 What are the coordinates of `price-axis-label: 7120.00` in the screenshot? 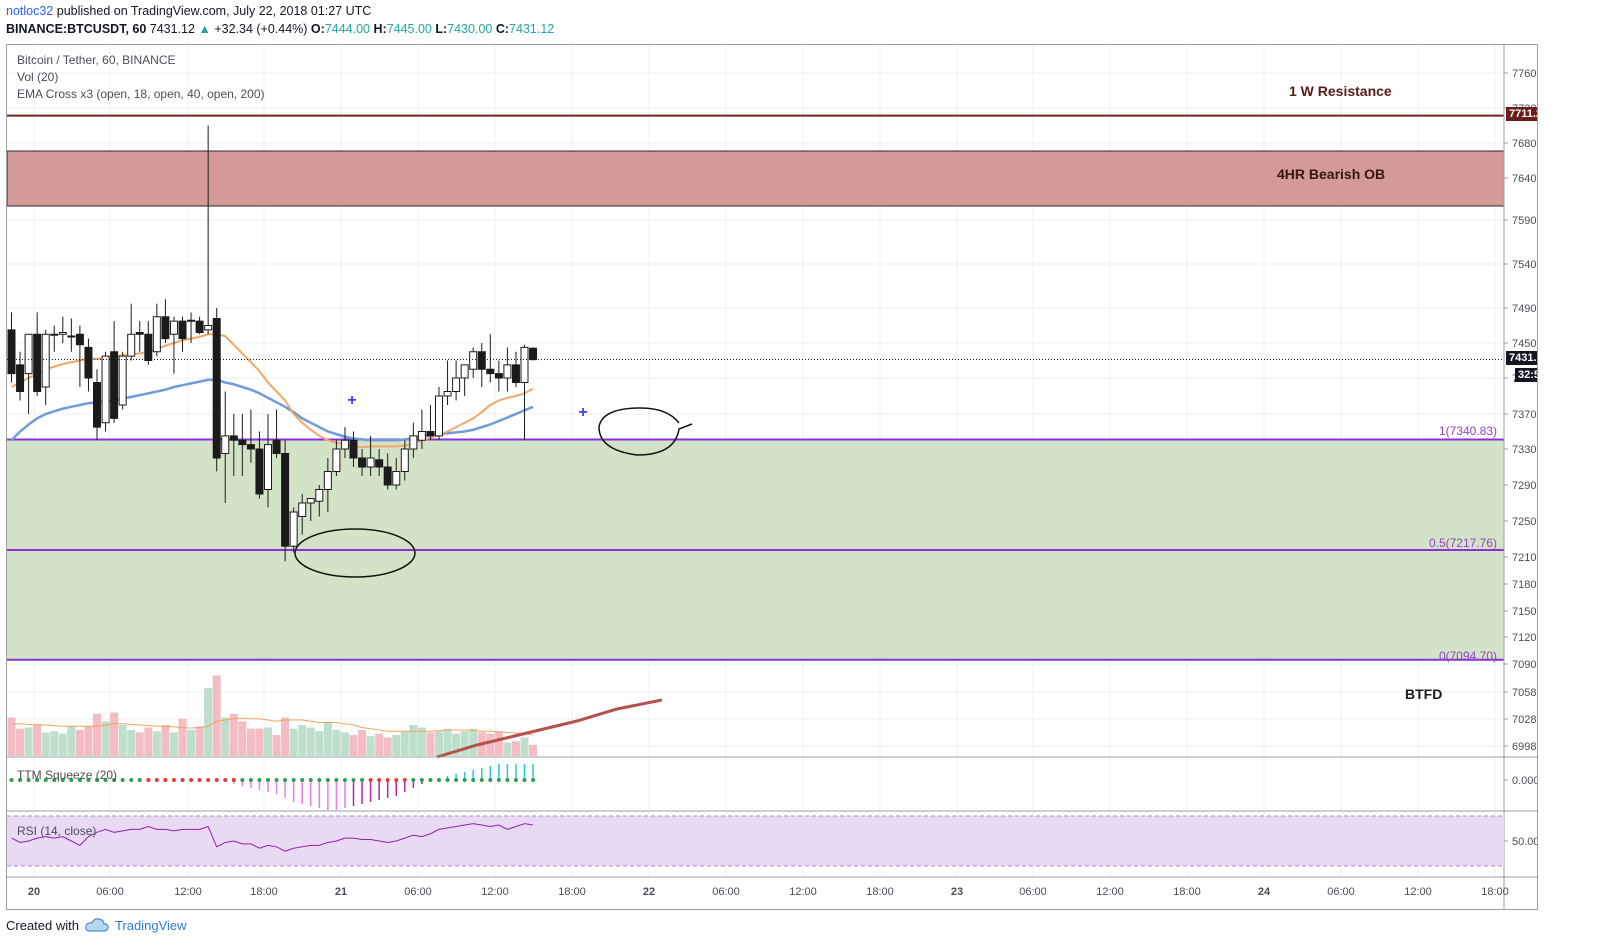 It's located at (1525, 638).